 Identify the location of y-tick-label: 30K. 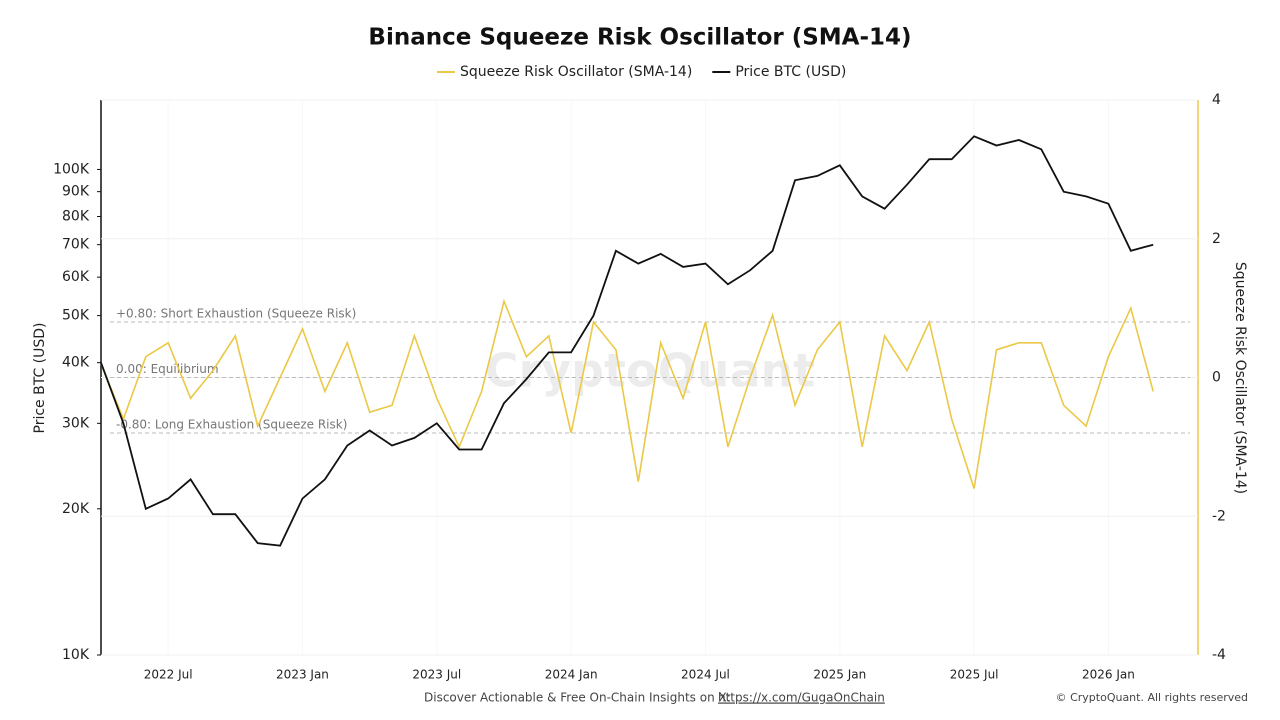
(76, 423).